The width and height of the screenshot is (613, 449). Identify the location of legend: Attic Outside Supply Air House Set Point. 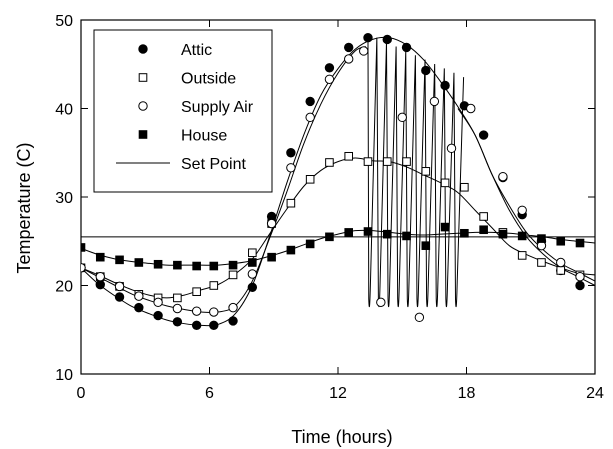
(183, 111).